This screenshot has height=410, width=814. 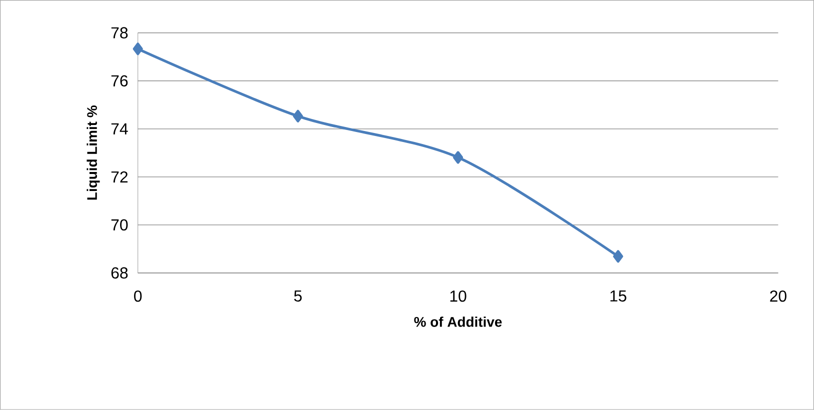 I want to click on y-tick-label: 70, so click(x=119, y=225).